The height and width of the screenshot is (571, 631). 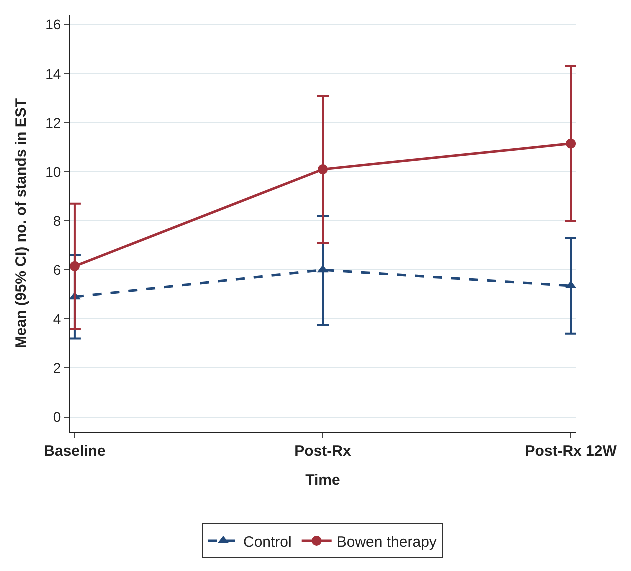 What do you see at coordinates (54, 74) in the screenshot?
I see `y-tick-label: 14` at bounding box center [54, 74].